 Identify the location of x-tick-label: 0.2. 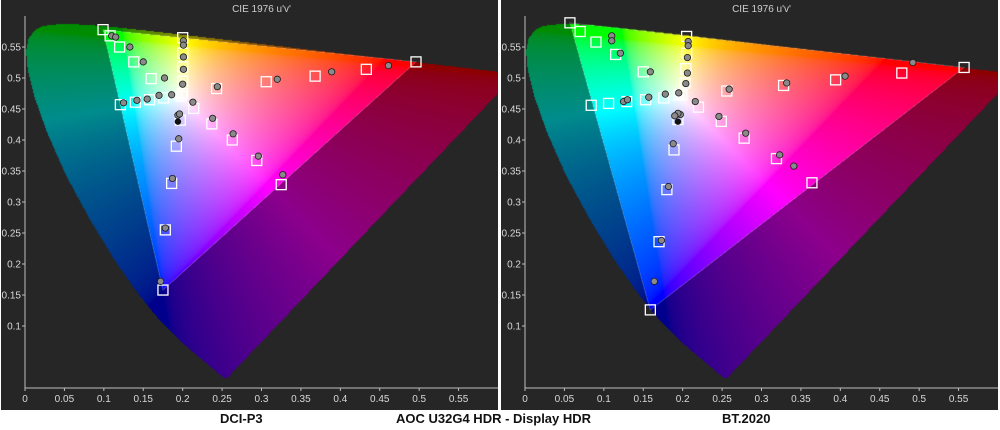
(683, 399).